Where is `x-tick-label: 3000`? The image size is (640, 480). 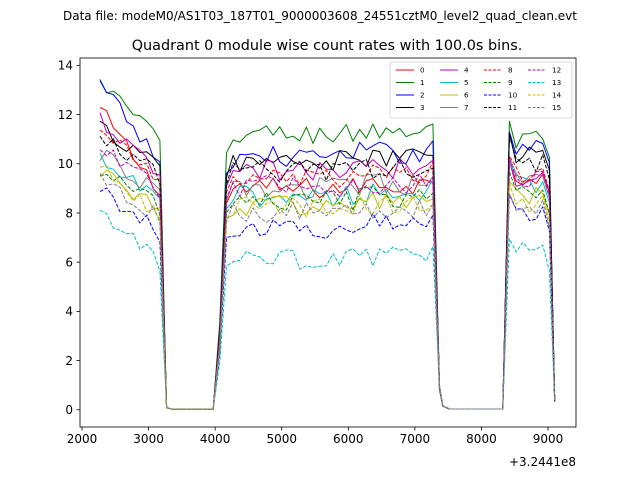 x-tick-label: 3000 is located at coordinates (148, 439).